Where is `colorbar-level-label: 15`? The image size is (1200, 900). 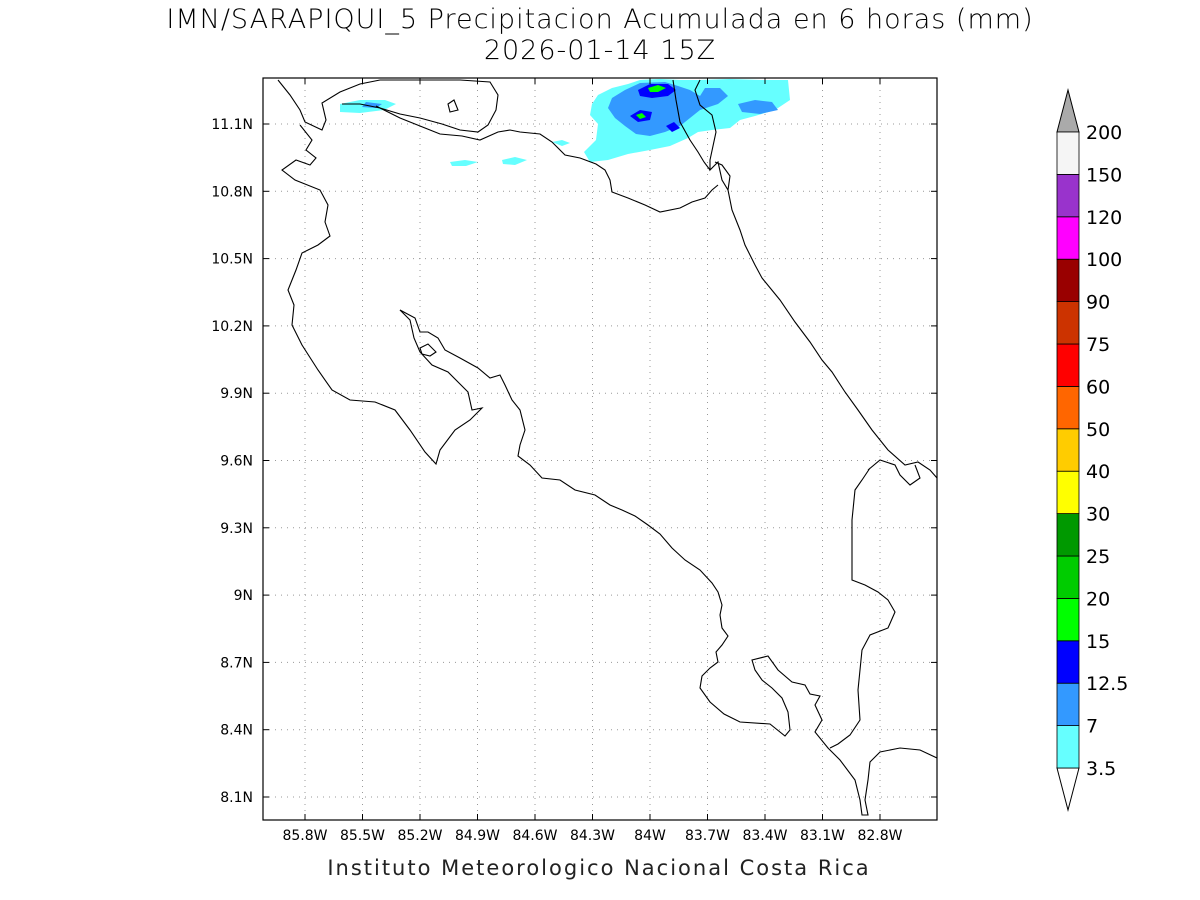 colorbar-level-label: 15 is located at coordinates (1098, 642).